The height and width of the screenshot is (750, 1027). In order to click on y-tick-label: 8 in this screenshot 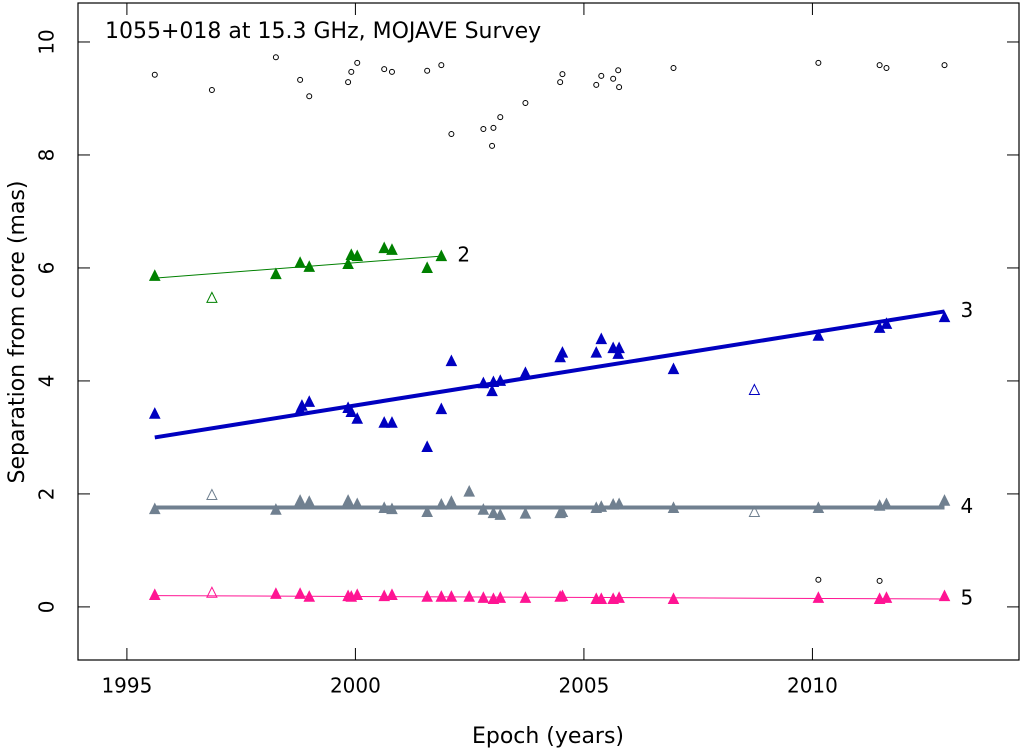, I will do `click(47, 155)`.